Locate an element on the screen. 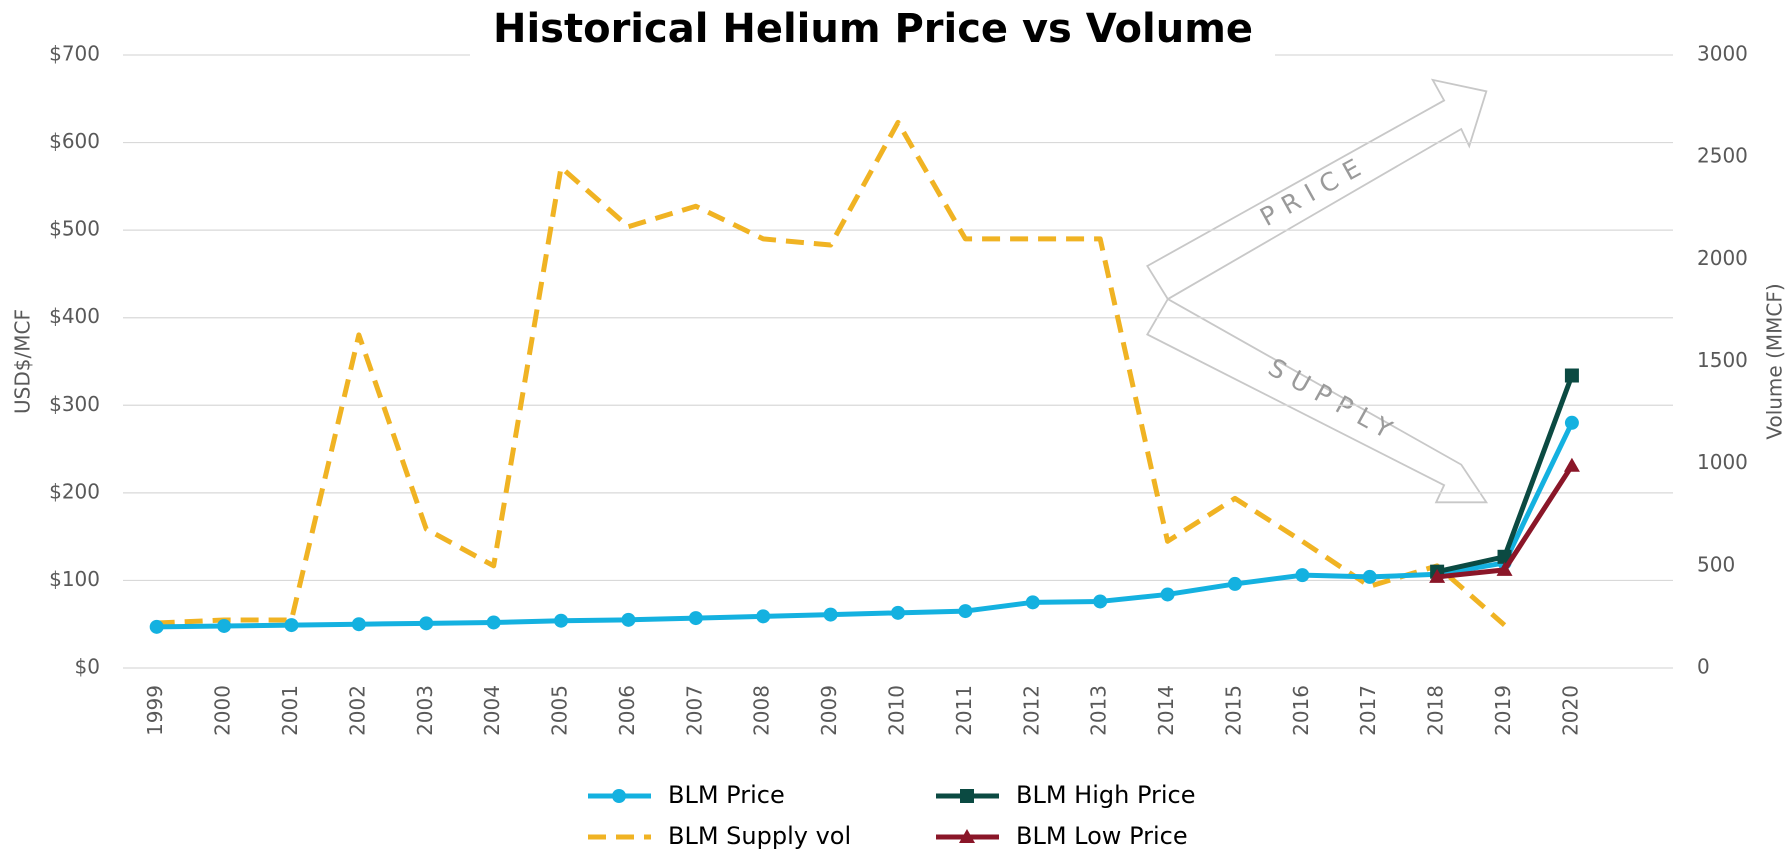  y-tick-label: $600 is located at coordinates (74, 141).